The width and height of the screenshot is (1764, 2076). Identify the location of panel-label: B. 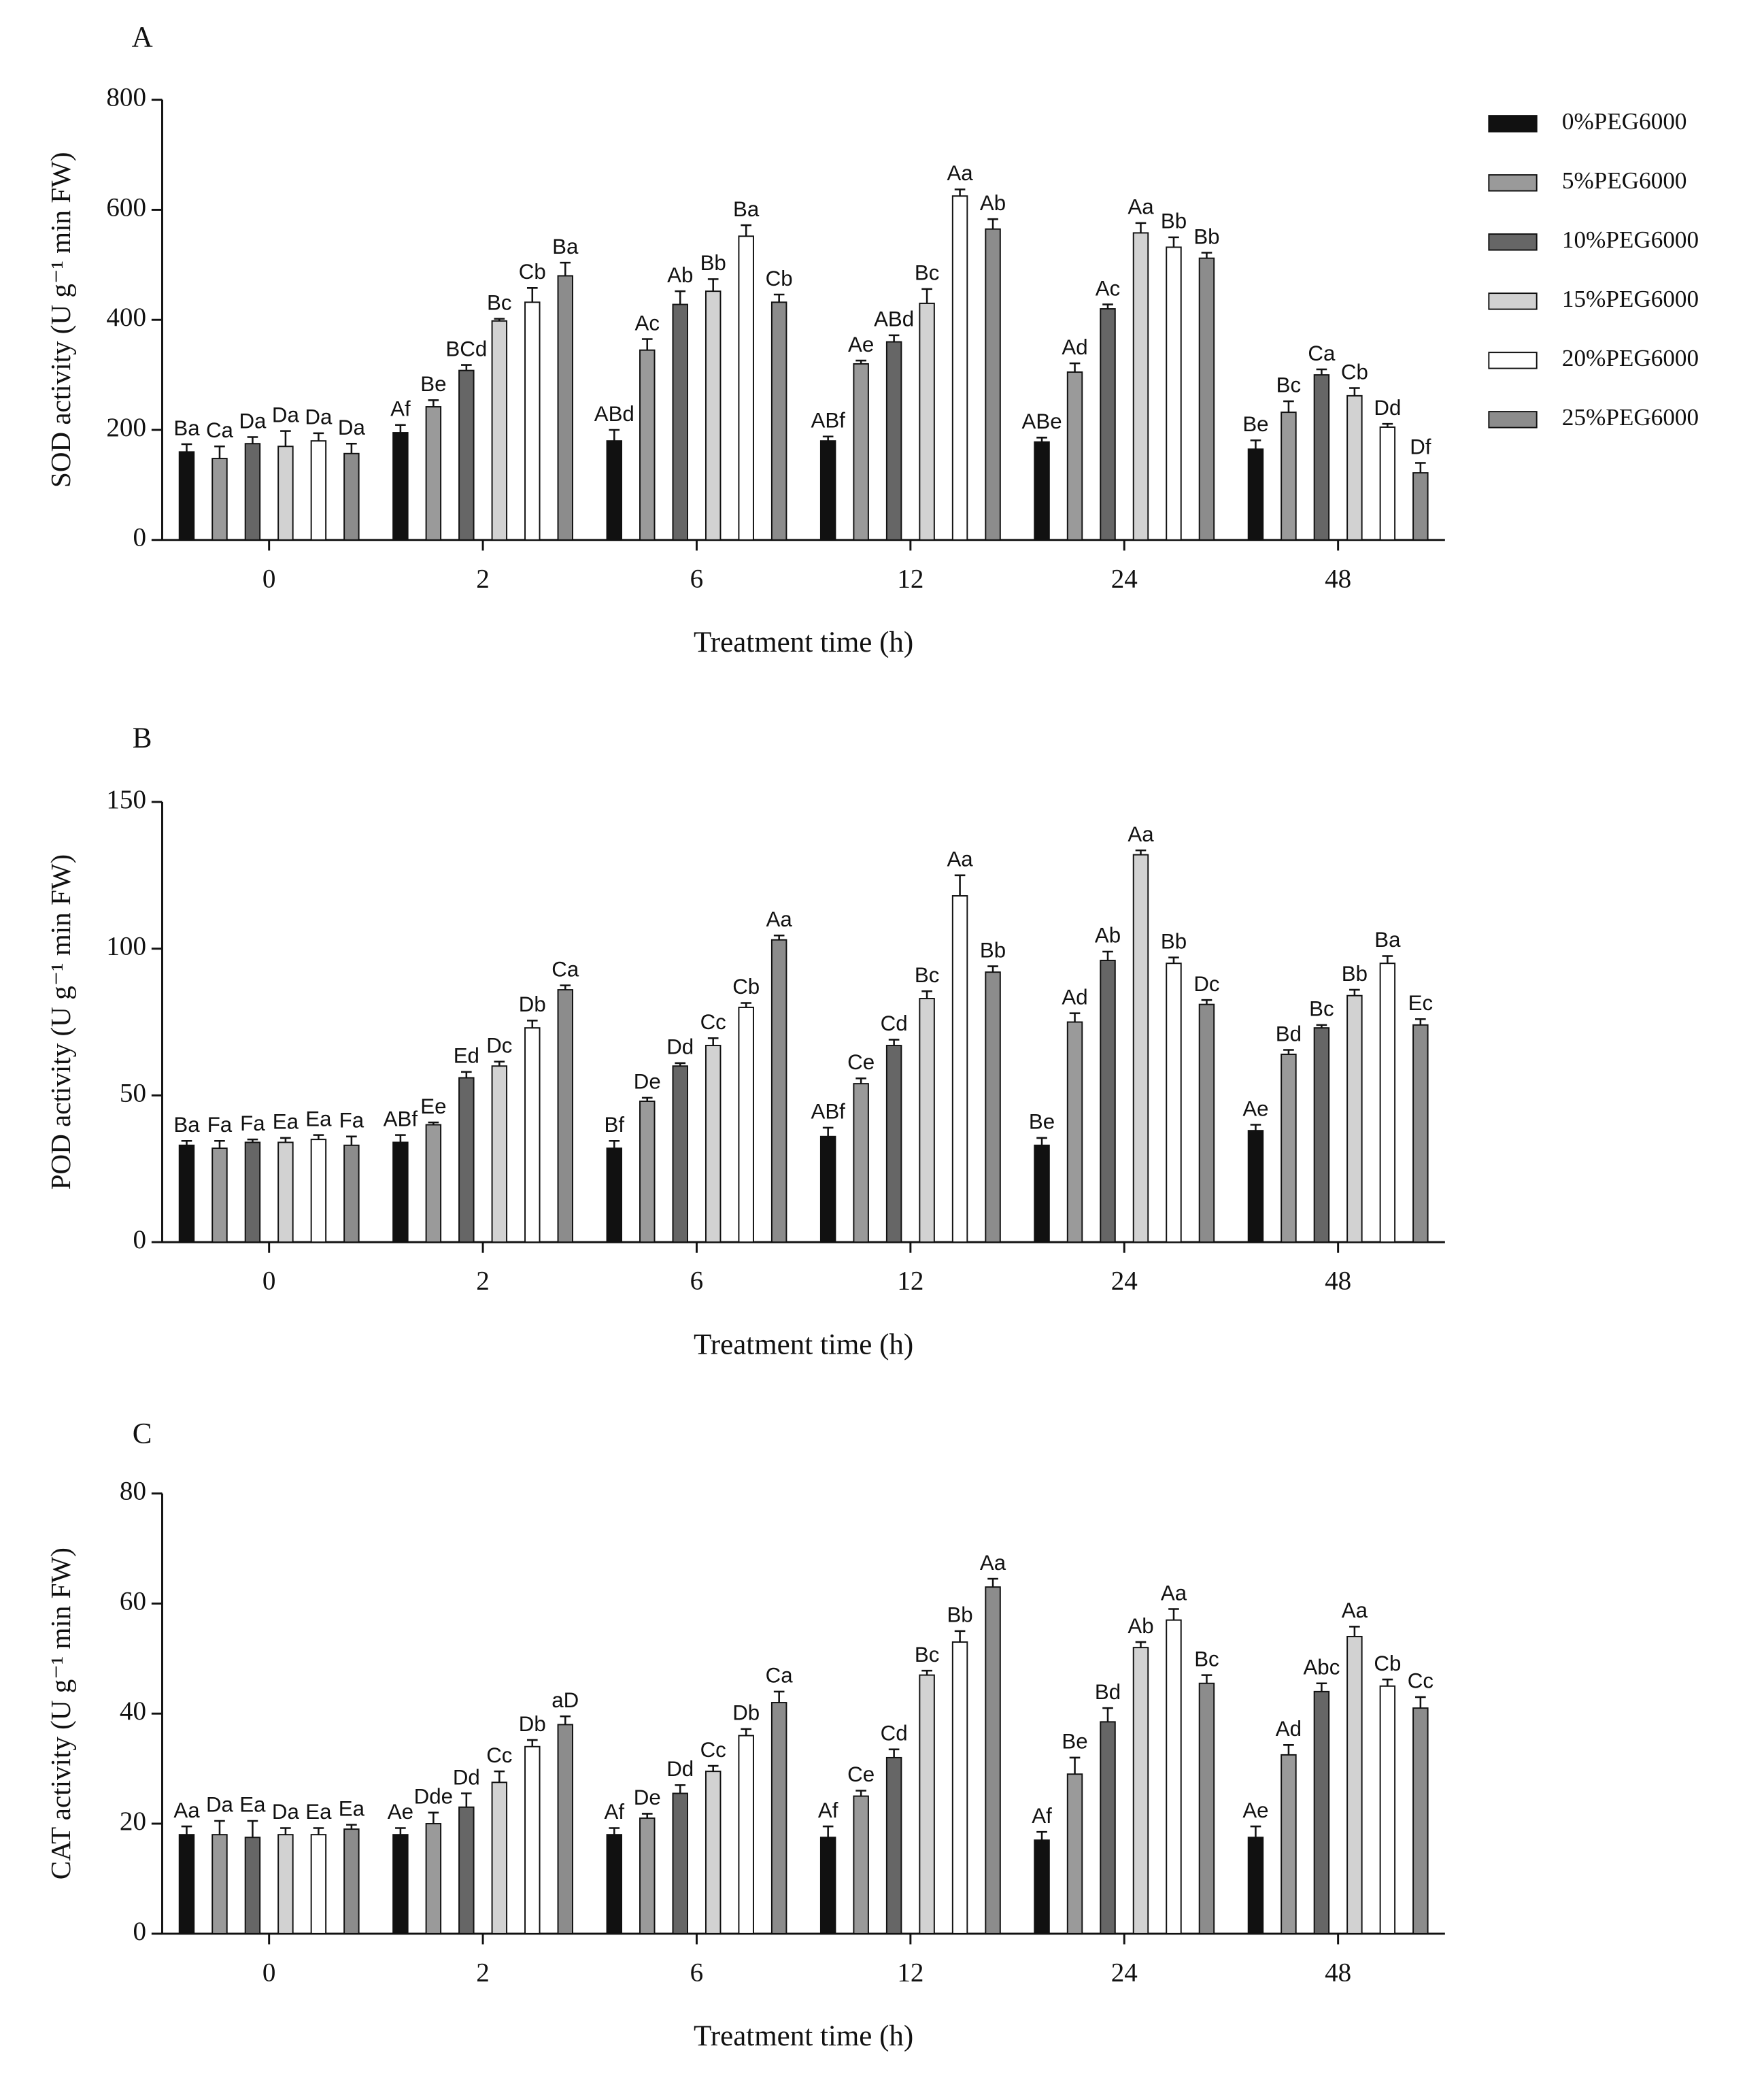
(142, 738).